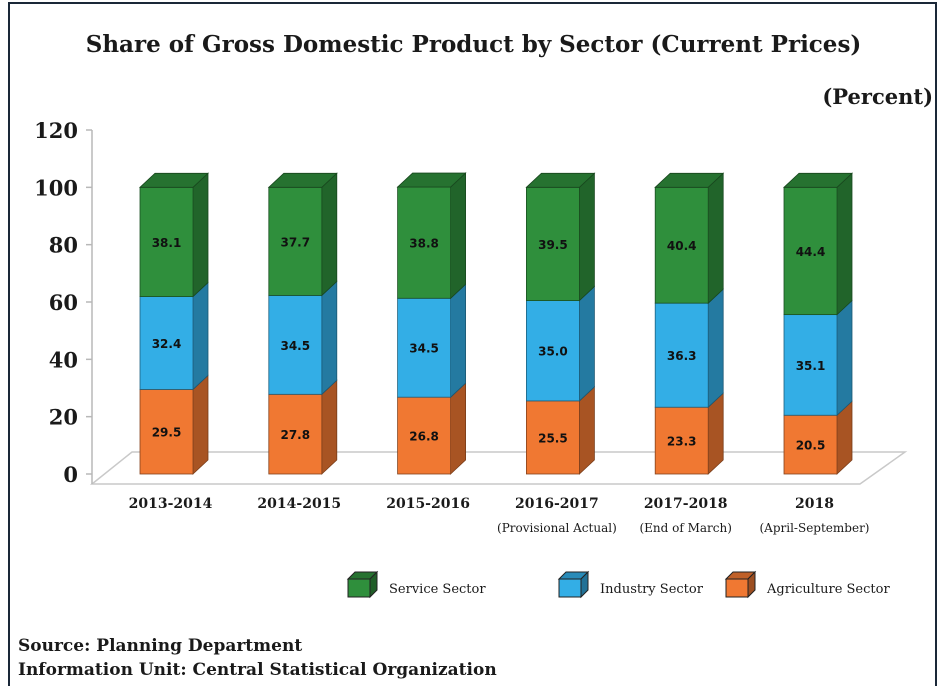  What do you see at coordinates (877, 96) in the screenshot?
I see `unit-label: (Percent)` at bounding box center [877, 96].